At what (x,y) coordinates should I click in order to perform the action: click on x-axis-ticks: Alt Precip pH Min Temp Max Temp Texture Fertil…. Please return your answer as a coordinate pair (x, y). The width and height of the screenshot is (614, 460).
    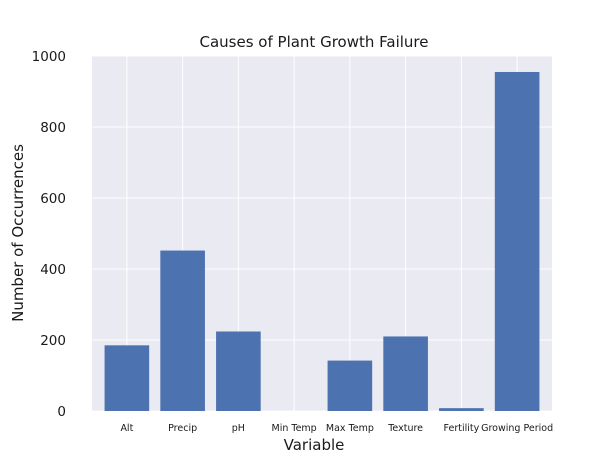
    Looking at the image, I should click on (336, 428).